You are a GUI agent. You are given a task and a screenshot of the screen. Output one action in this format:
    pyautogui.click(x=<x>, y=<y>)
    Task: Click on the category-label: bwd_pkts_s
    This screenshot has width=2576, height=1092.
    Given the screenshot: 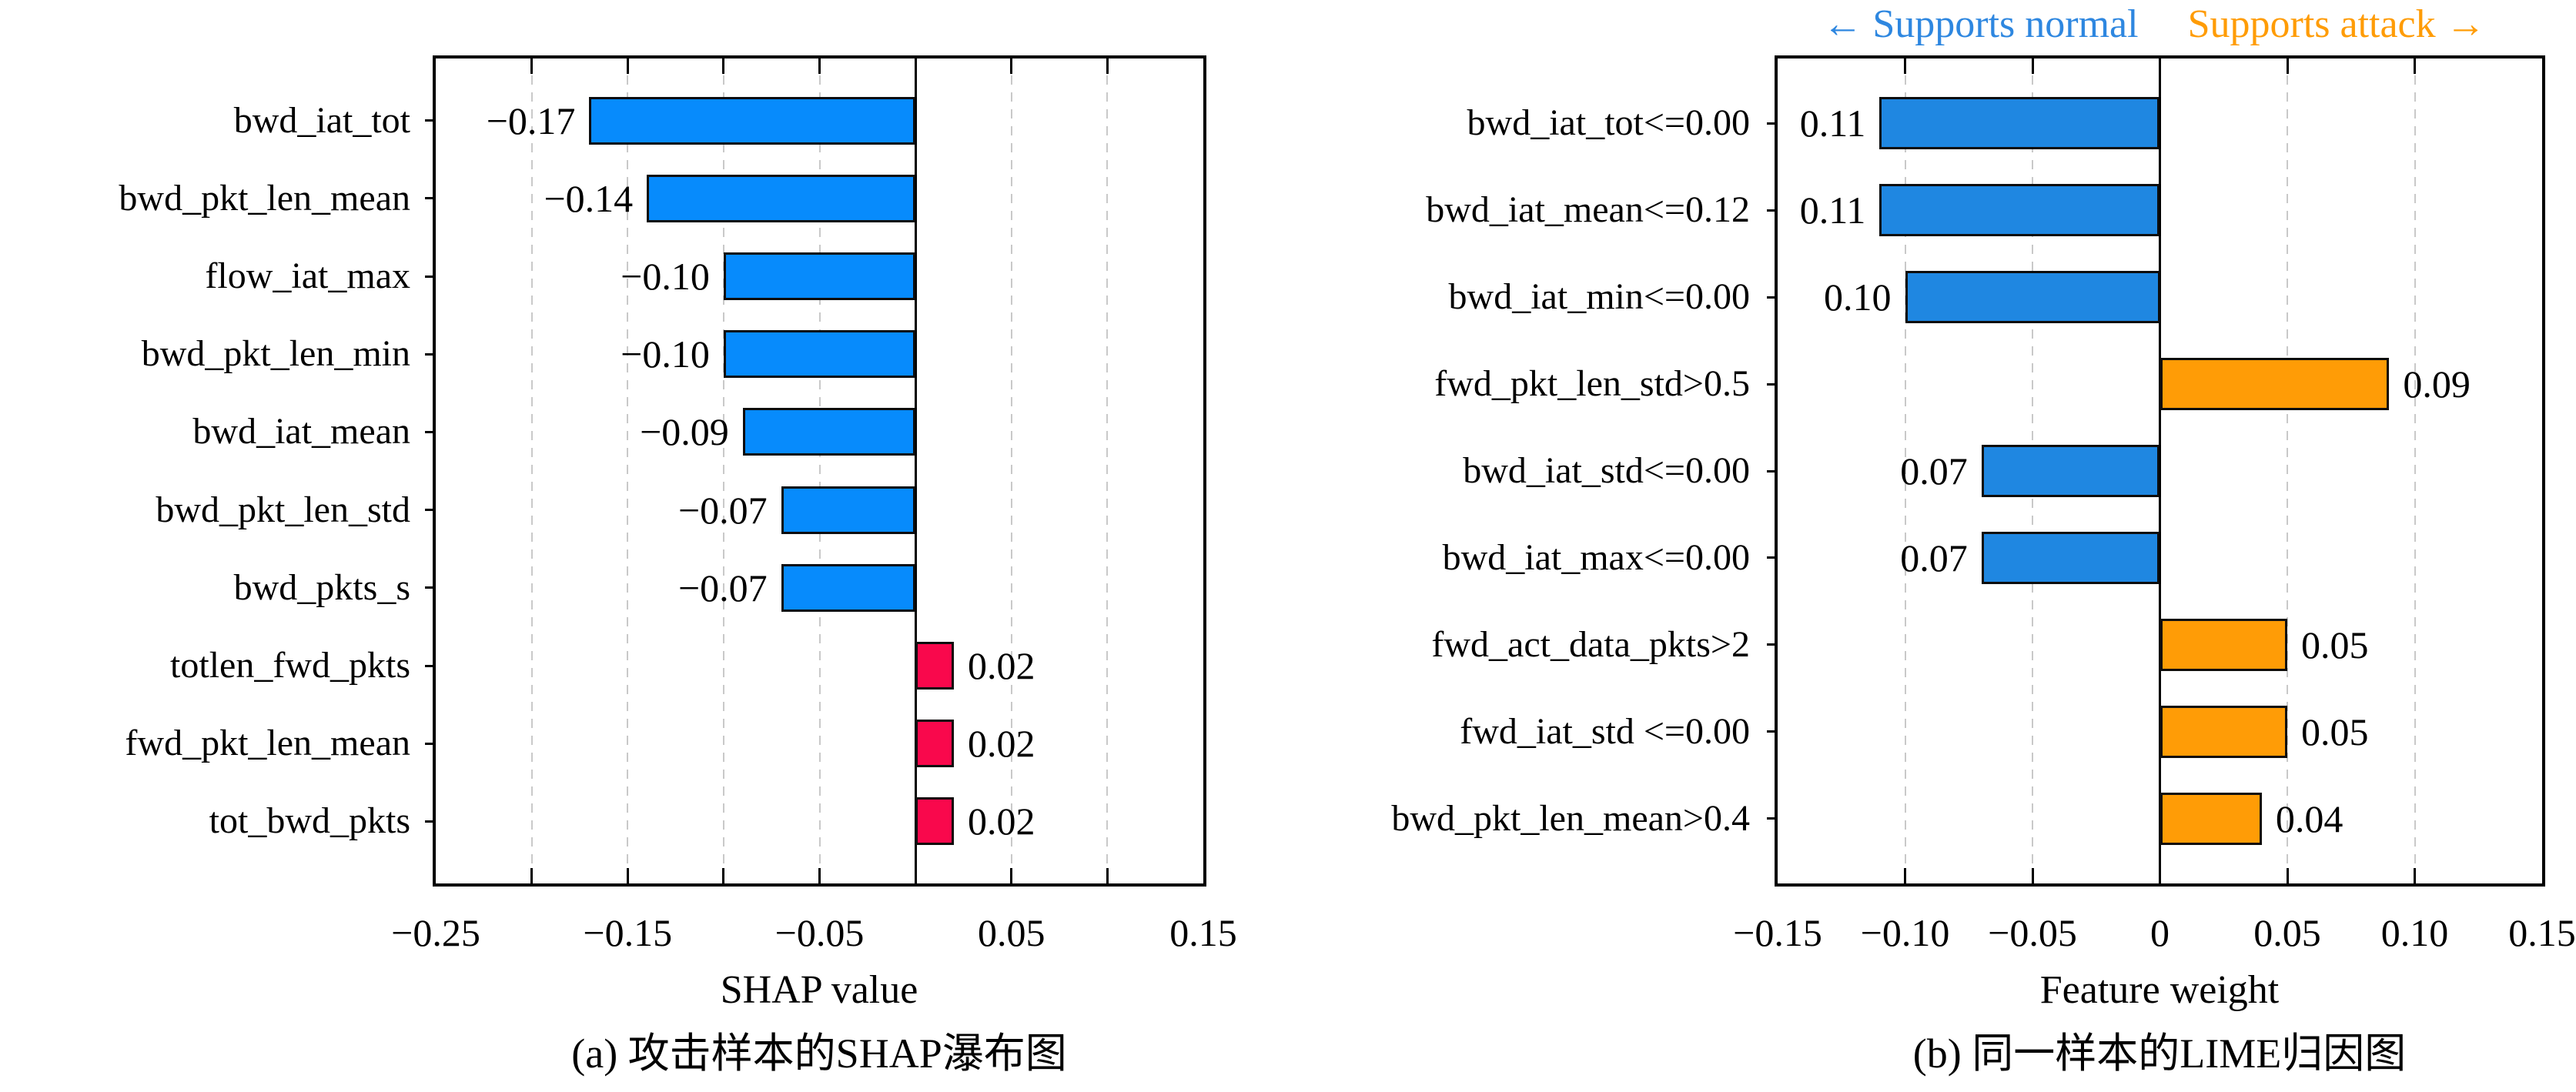 What is the action you would take?
    pyautogui.click(x=322, y=587)
    